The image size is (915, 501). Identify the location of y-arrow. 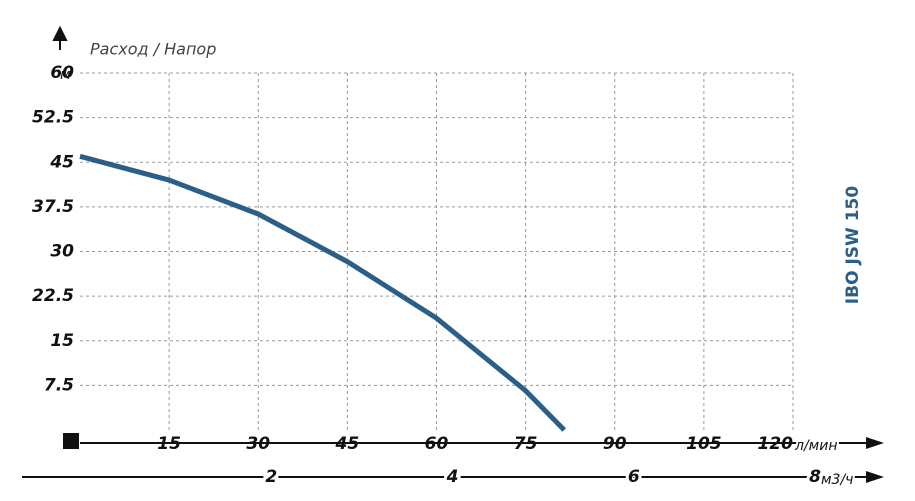
(60, 37).